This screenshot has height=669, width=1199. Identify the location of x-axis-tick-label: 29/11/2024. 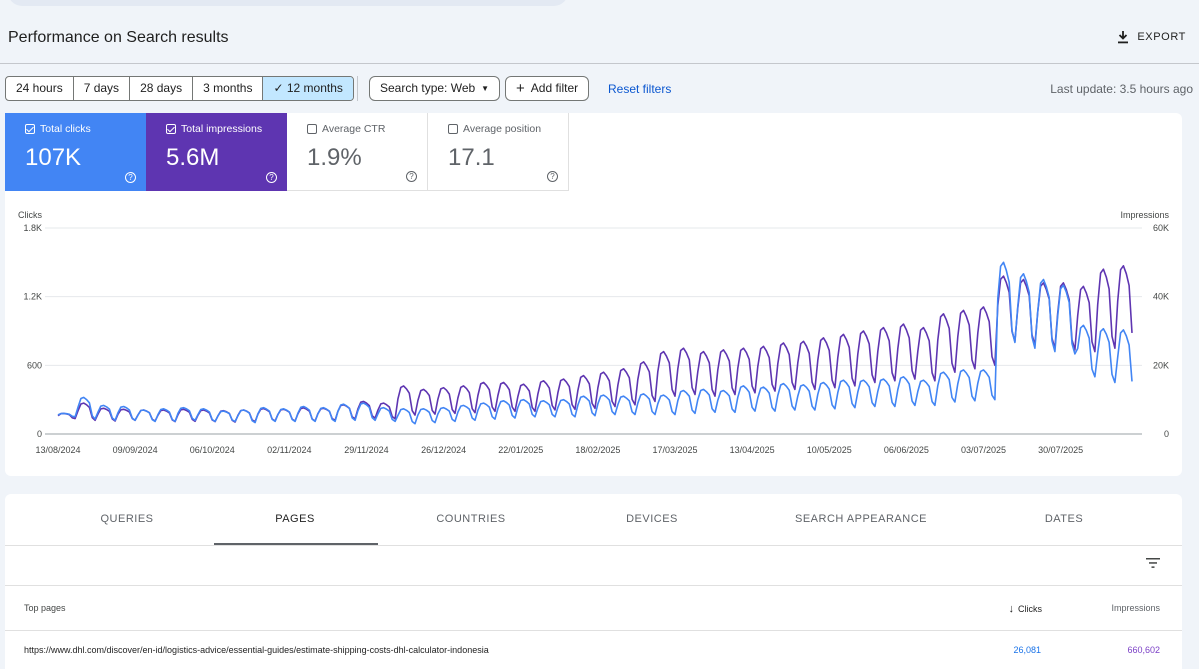
(366, 450).